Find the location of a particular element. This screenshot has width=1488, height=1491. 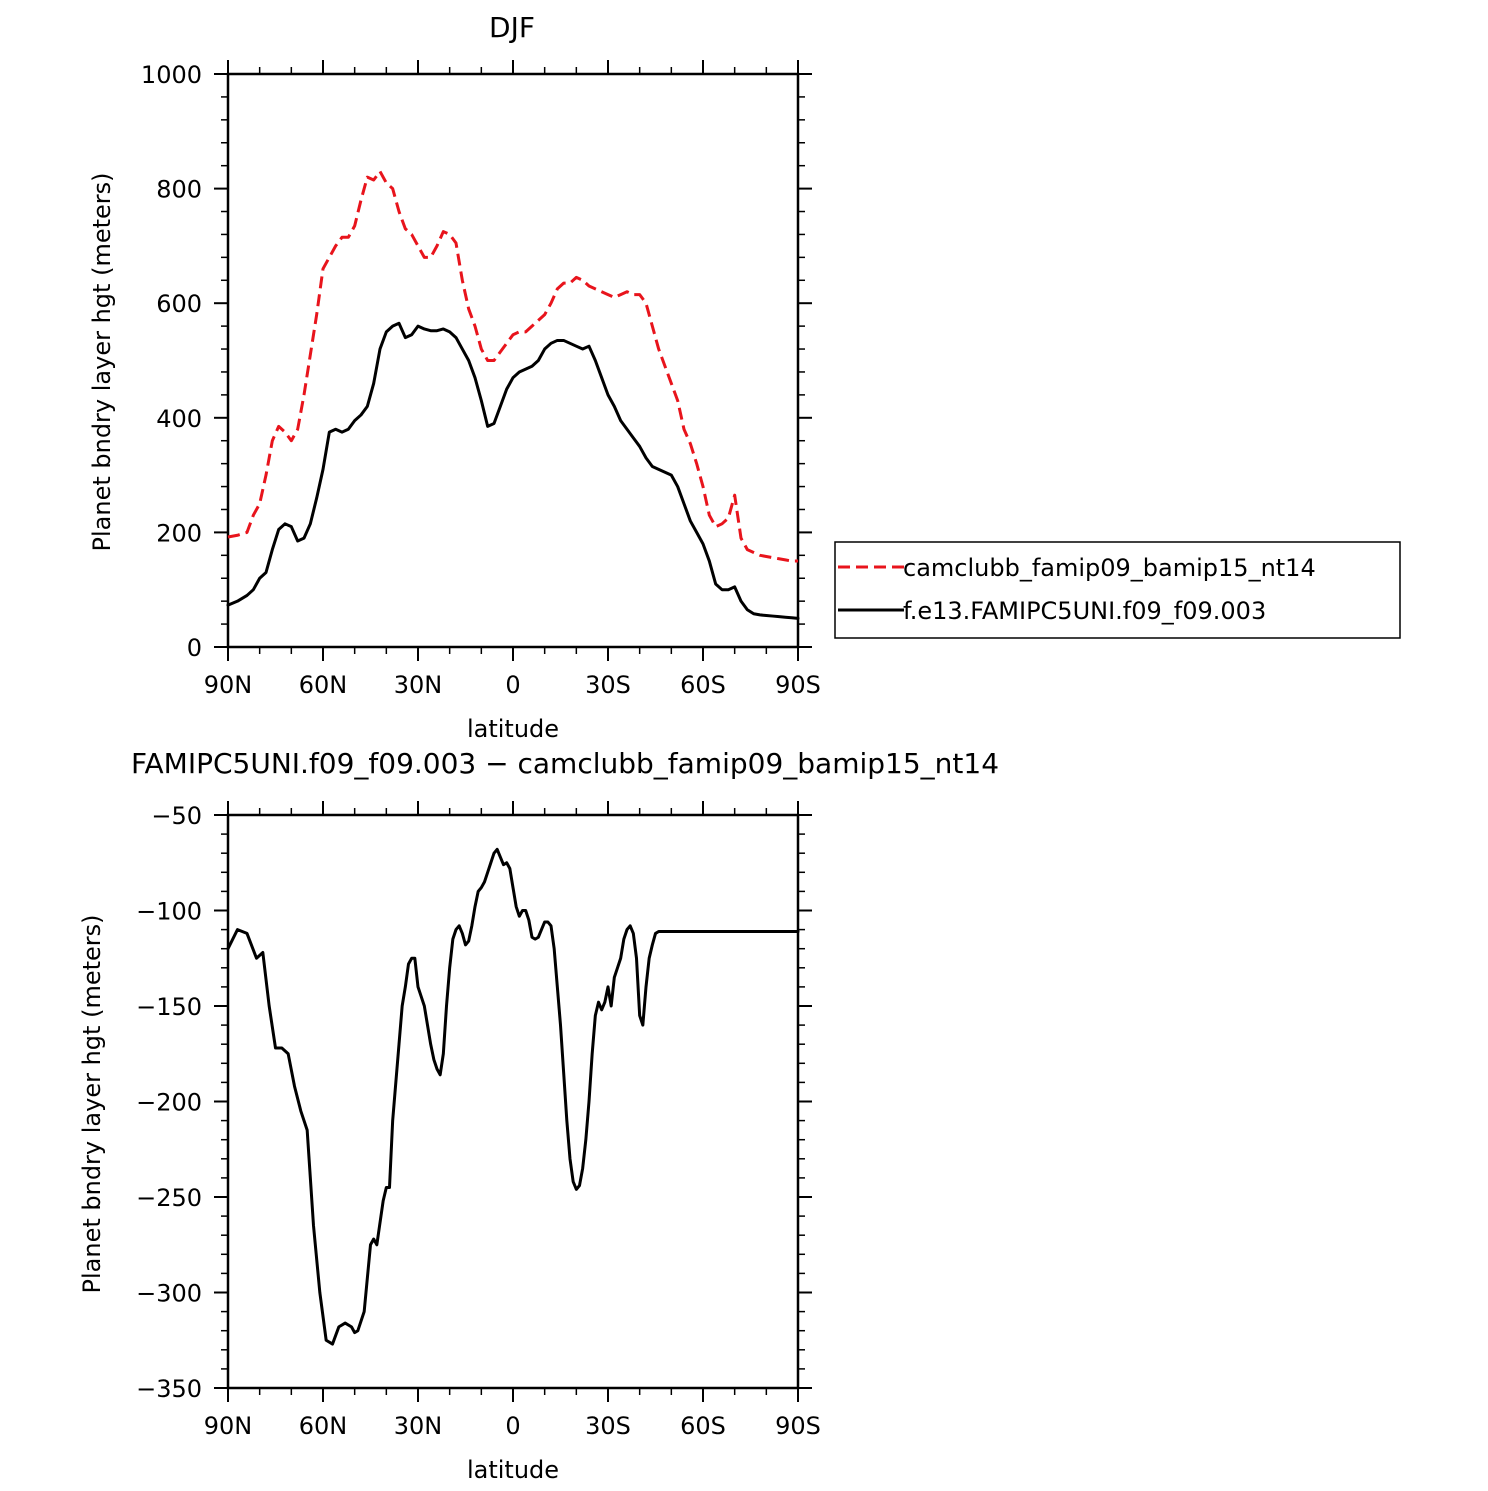

y-tick-label: 800 is located at coordinates (179, 190).